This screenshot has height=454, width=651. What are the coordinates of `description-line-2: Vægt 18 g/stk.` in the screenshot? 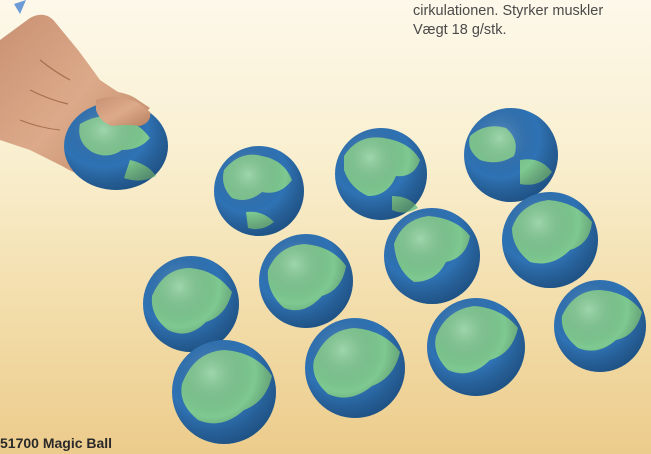 It's located at (460, 30).